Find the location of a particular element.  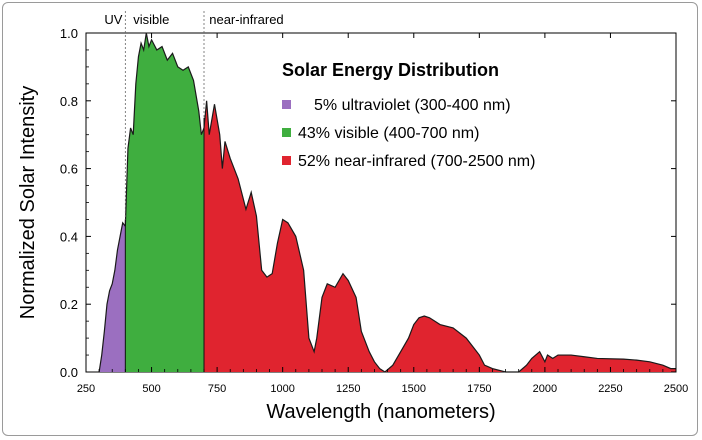

y-tick-label: 0.4 is located at coordinates (69, 236).